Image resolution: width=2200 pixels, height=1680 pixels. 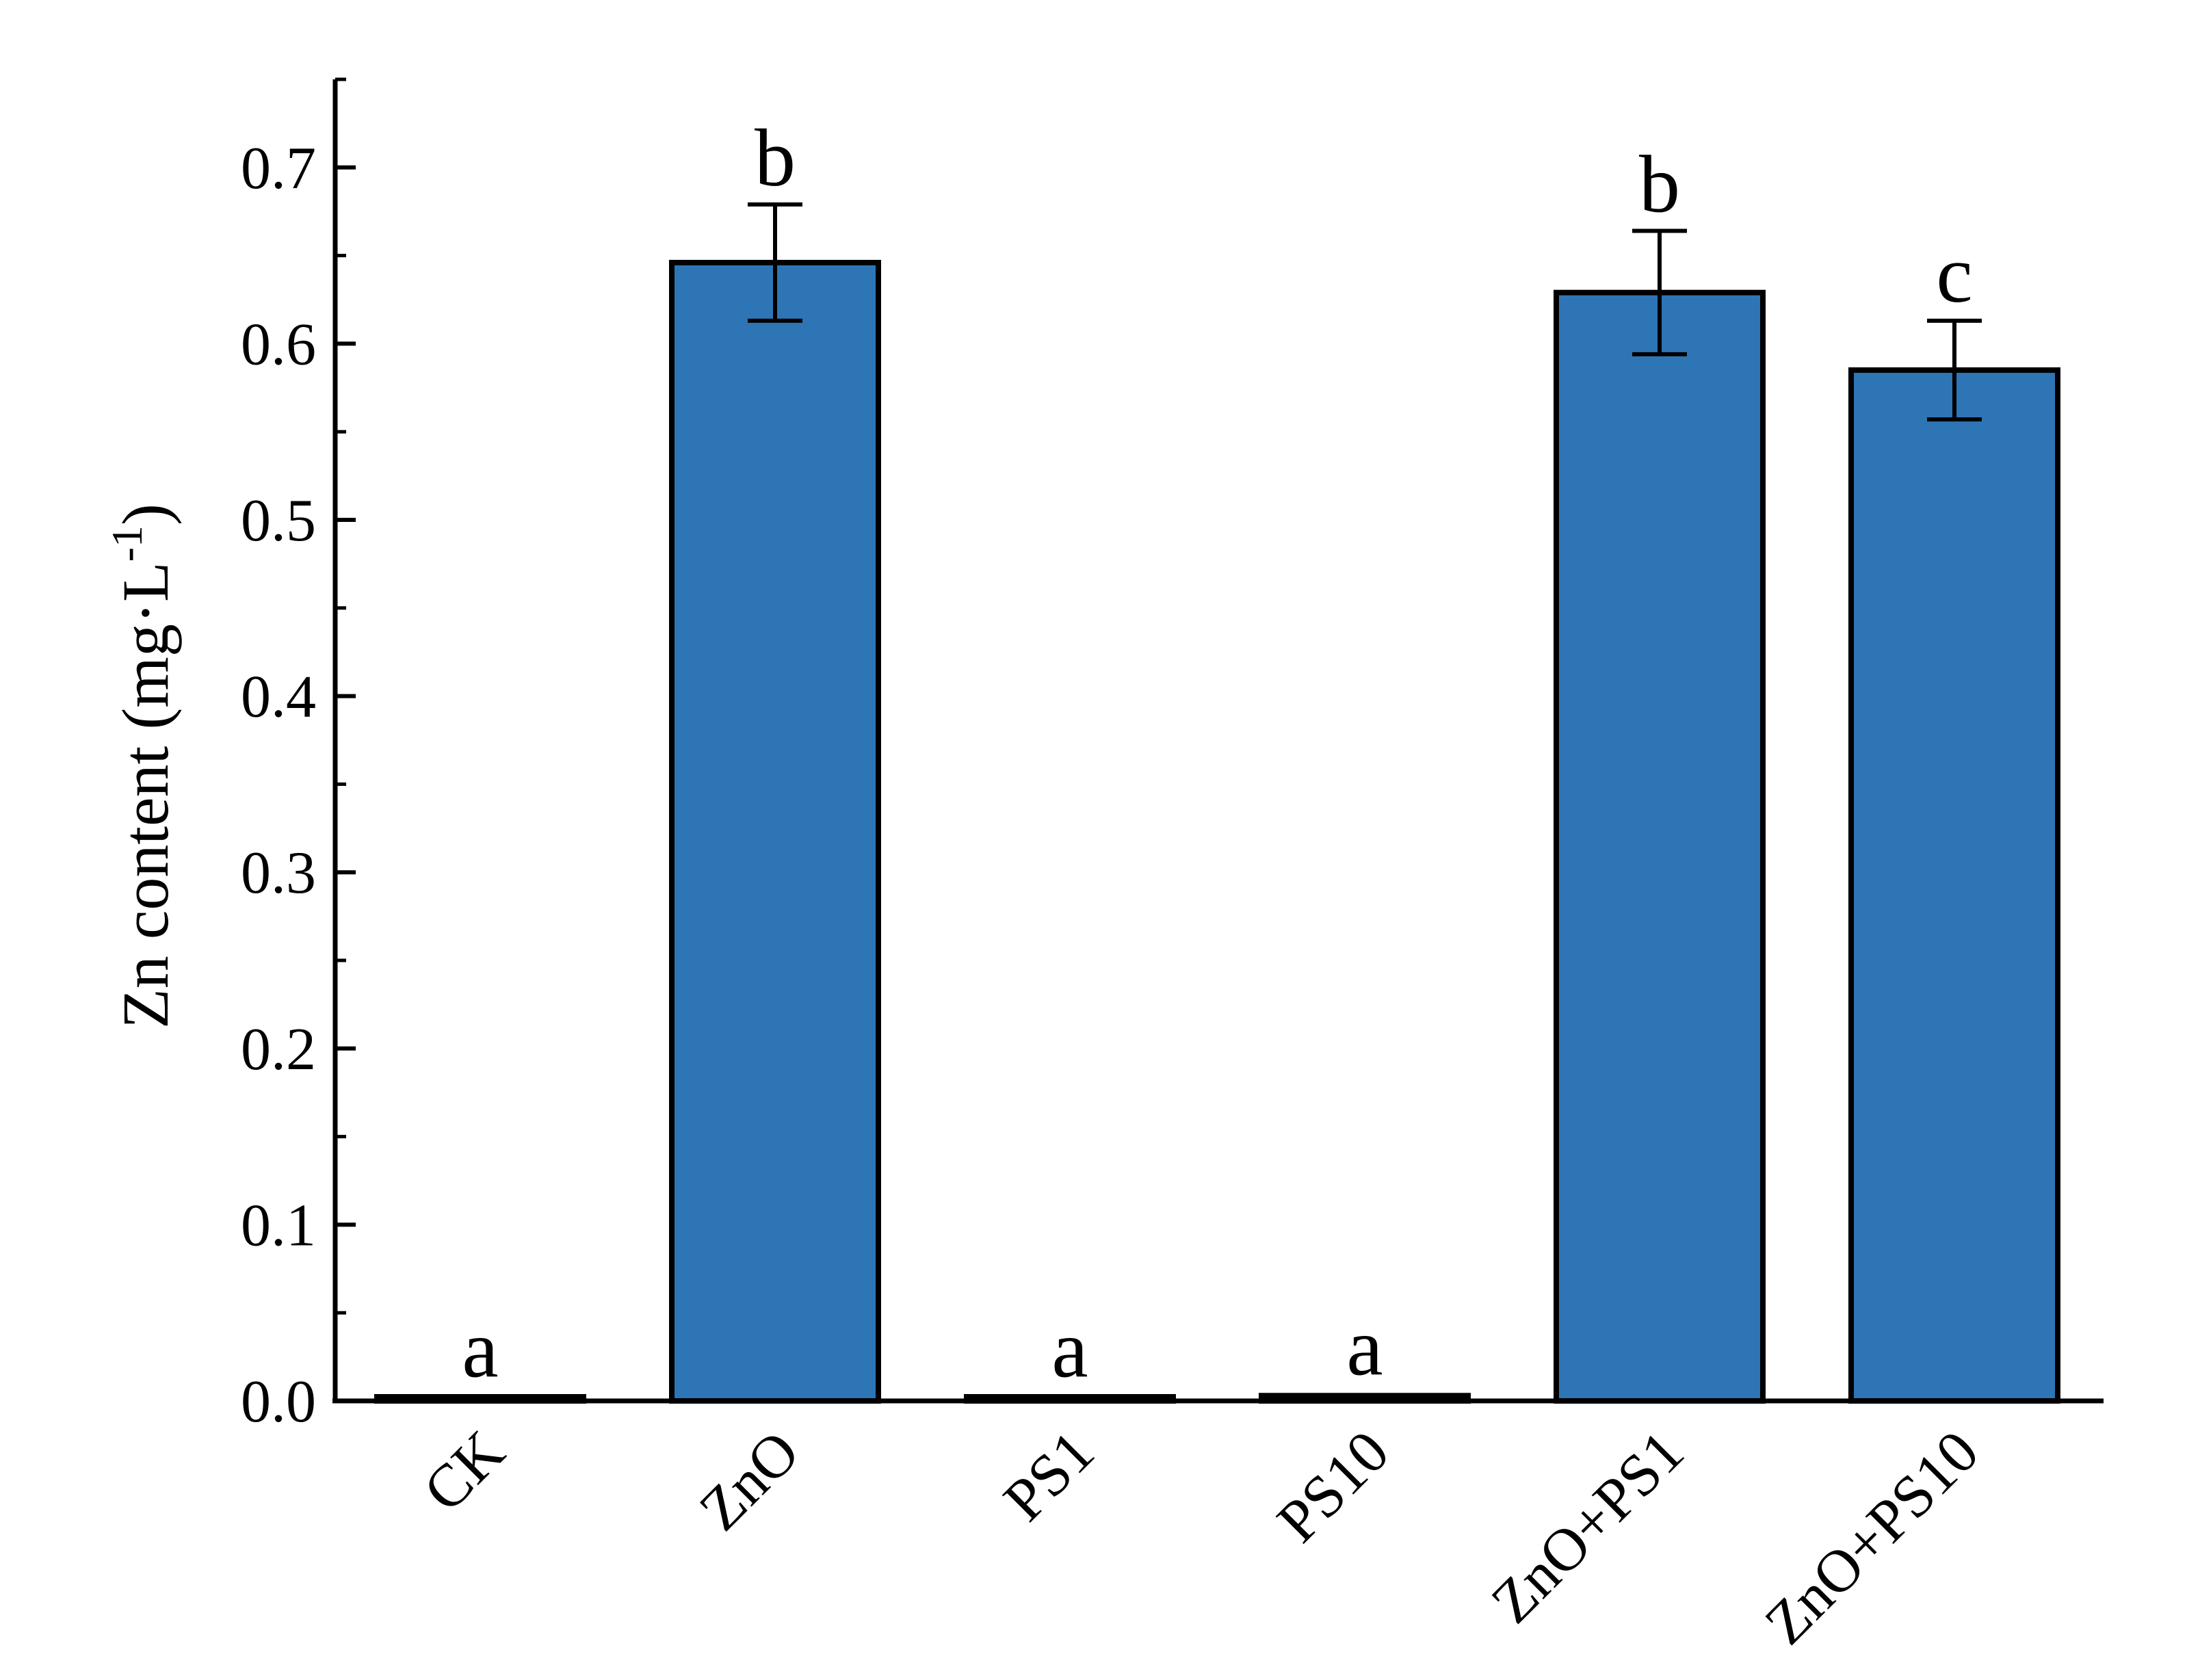 What do you see at coordinates (1365, 312) in the screenshot?
I see `error-bars-layer` at bounding box center [1365, 312].